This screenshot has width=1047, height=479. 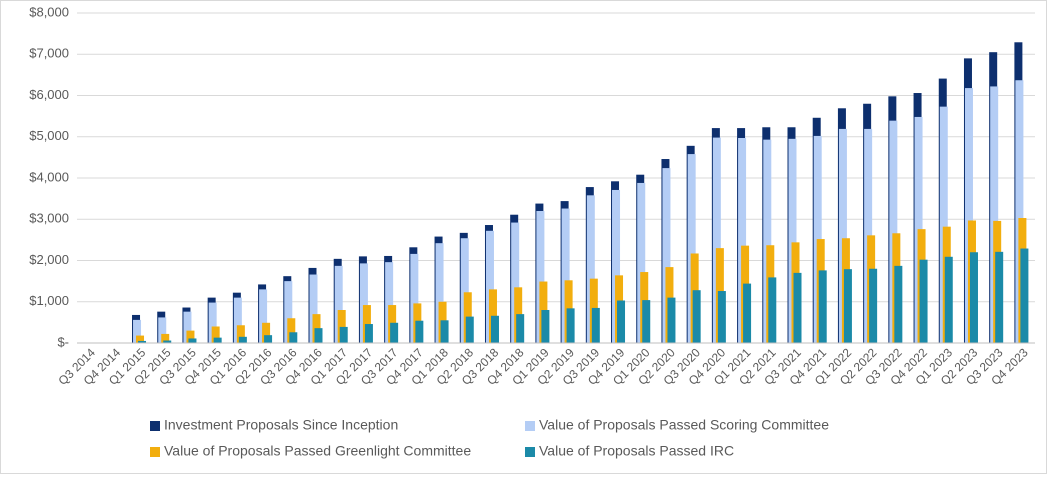 What do you see at coordinates (49, 300) in the screenshot?
I see `y-tick-label: $1,000` at bounding box center [49, 300].